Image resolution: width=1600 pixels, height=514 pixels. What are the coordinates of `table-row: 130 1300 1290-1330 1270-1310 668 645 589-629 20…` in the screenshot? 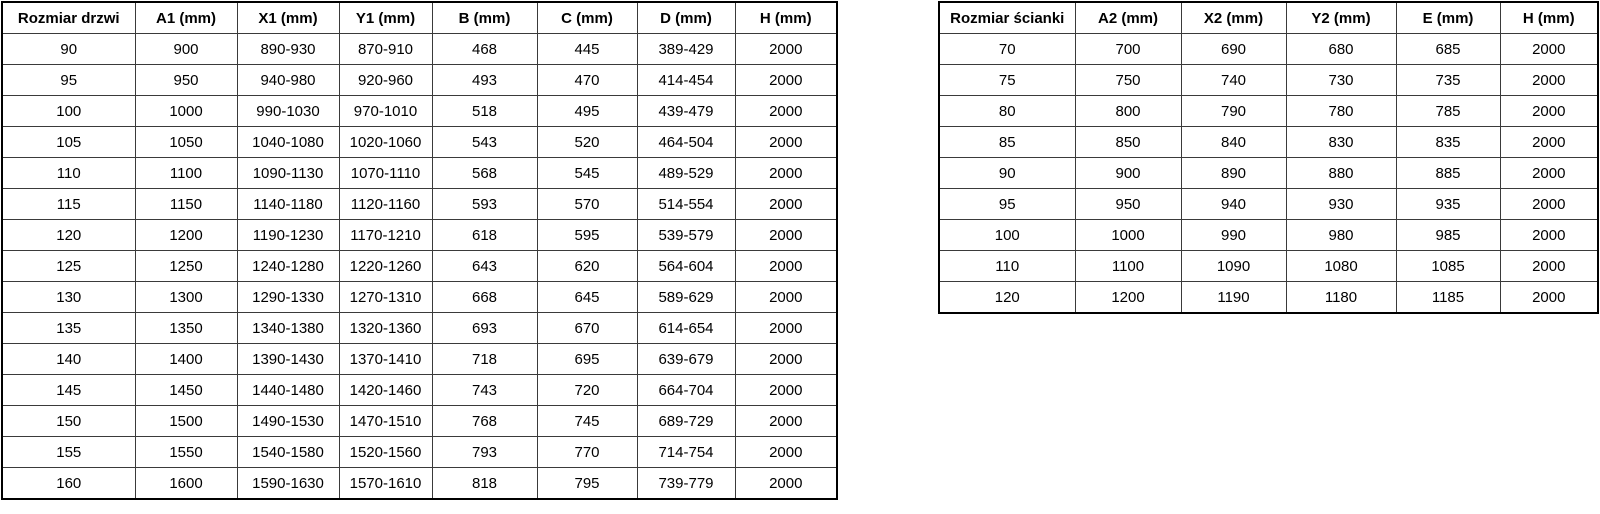 It's located at (419, 297).